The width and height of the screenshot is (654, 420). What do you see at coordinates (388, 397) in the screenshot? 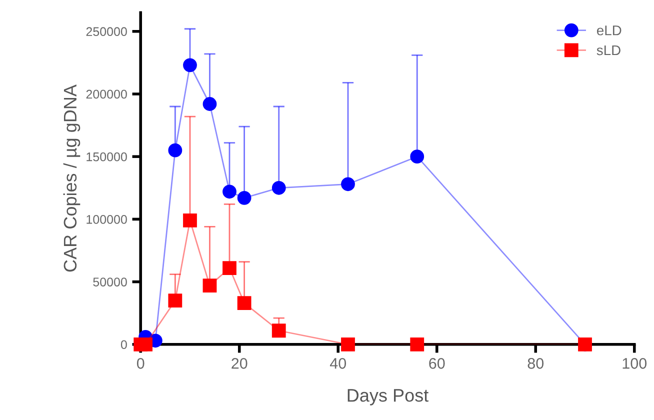
I see `x-axis-title: Days Post` at bounding box center [388, 397].